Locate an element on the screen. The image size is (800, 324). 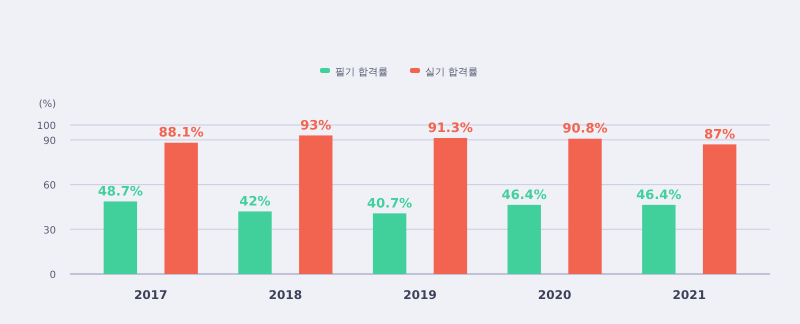
x-tick-label: 2017 is located at coordinates (151, 295).